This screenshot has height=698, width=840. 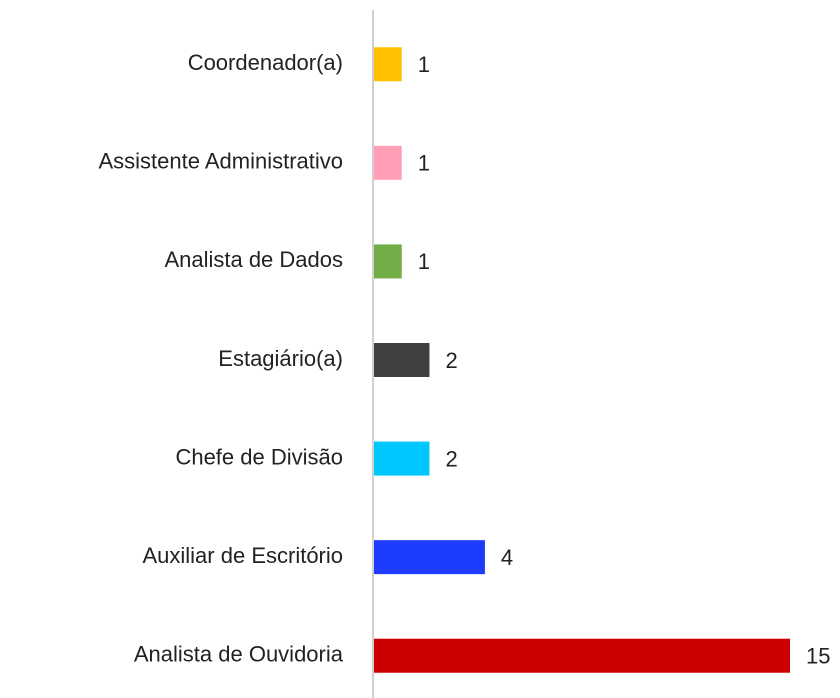 What do you see at coordinates (239, 654) in the screenshot?
I see `y-tick-label: Analista de Ouvidoria` at bounding box center [239, 654].